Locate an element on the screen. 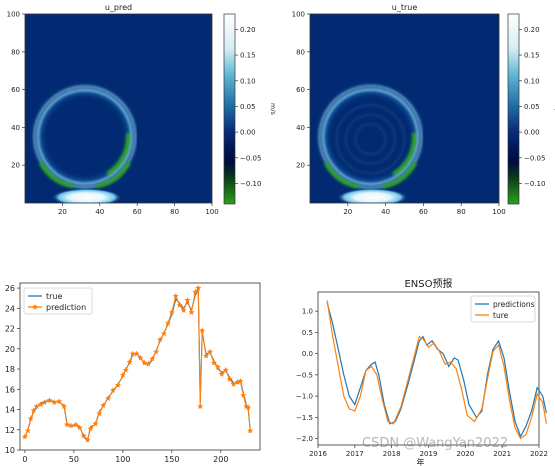 This screenshot has width=555, height=466. x-tick-label-3: 80 is located at coordinates (174, 212).